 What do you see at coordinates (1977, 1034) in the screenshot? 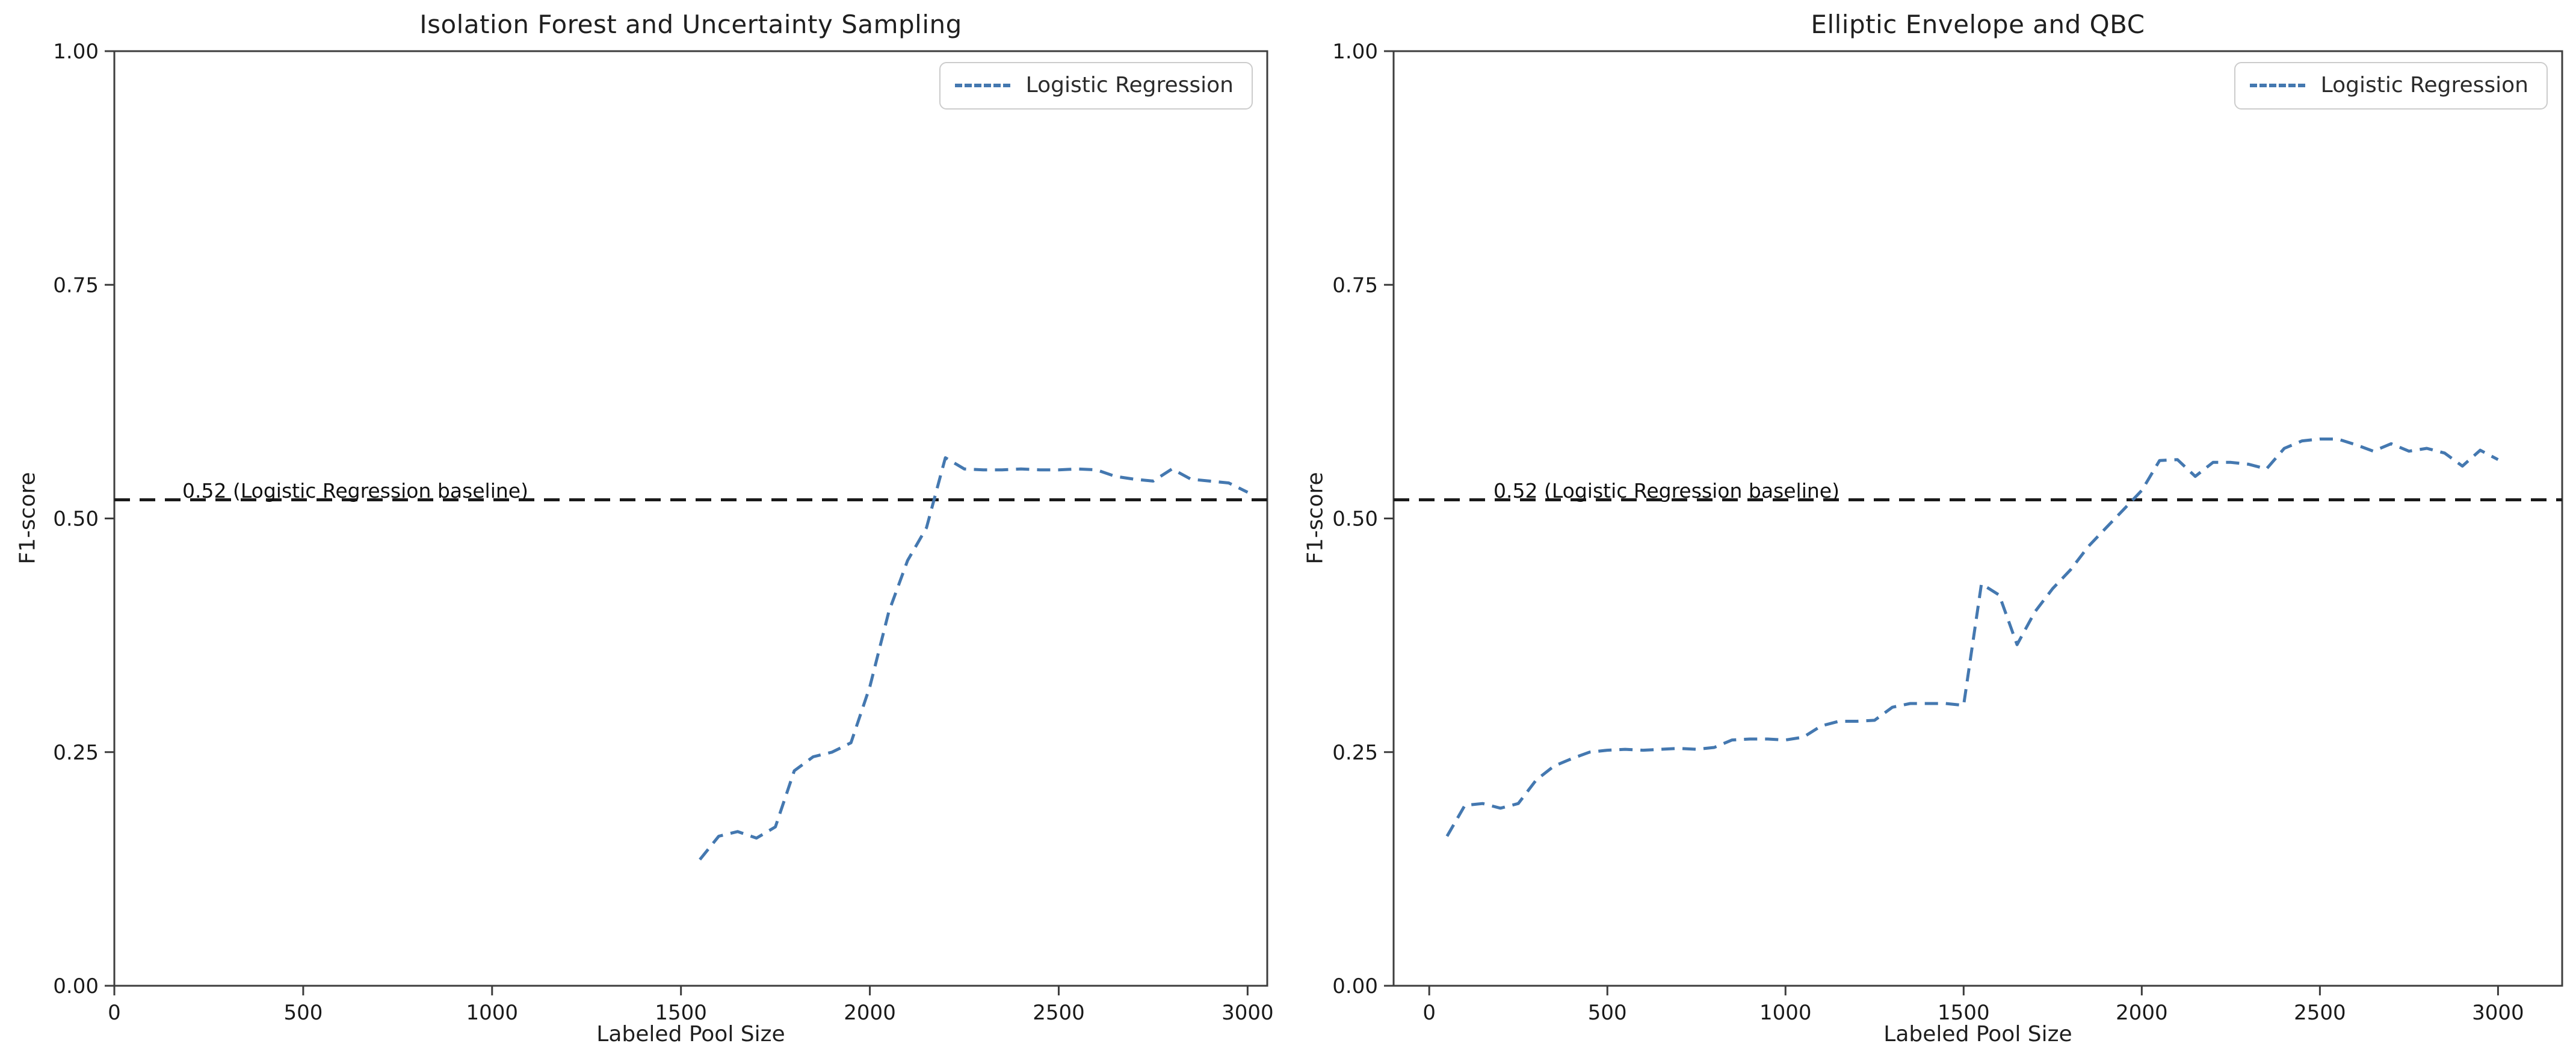
I see `x-axis-label-right: Labeled Pool Size` at bounding box center [1977, 1034].